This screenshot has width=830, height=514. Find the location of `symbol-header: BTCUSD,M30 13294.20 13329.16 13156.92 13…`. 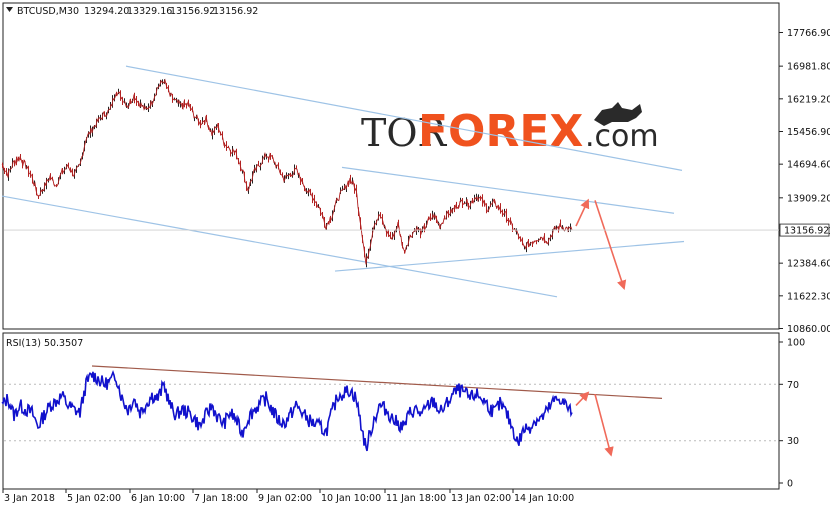

symbol-header: BTCUSD,M30 13294.20 13329.16 13156.92 13… is located at coordinates (132, 11).